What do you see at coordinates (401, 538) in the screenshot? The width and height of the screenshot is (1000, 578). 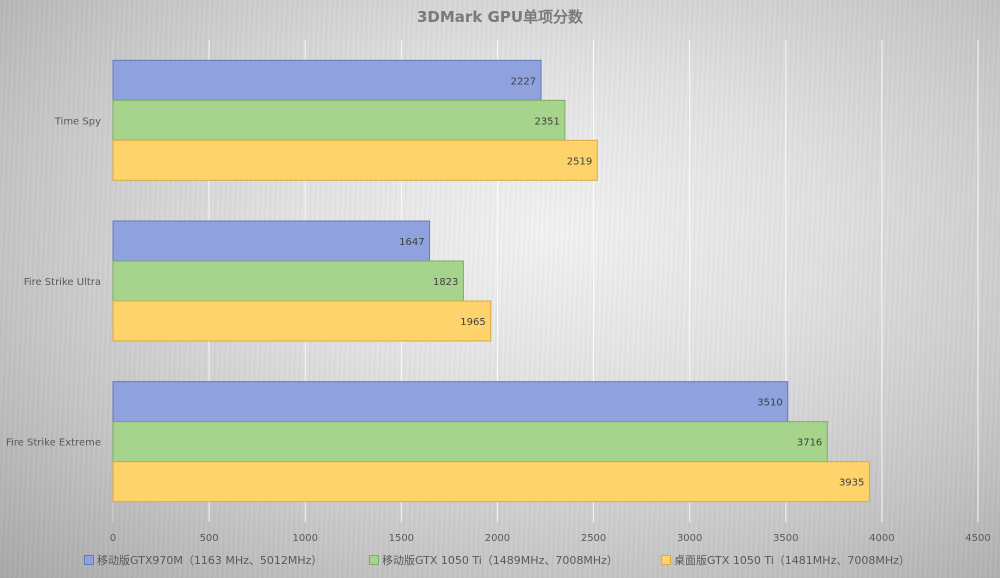 I see `x-tick-label: 1500` at bounding box center [401, 538].